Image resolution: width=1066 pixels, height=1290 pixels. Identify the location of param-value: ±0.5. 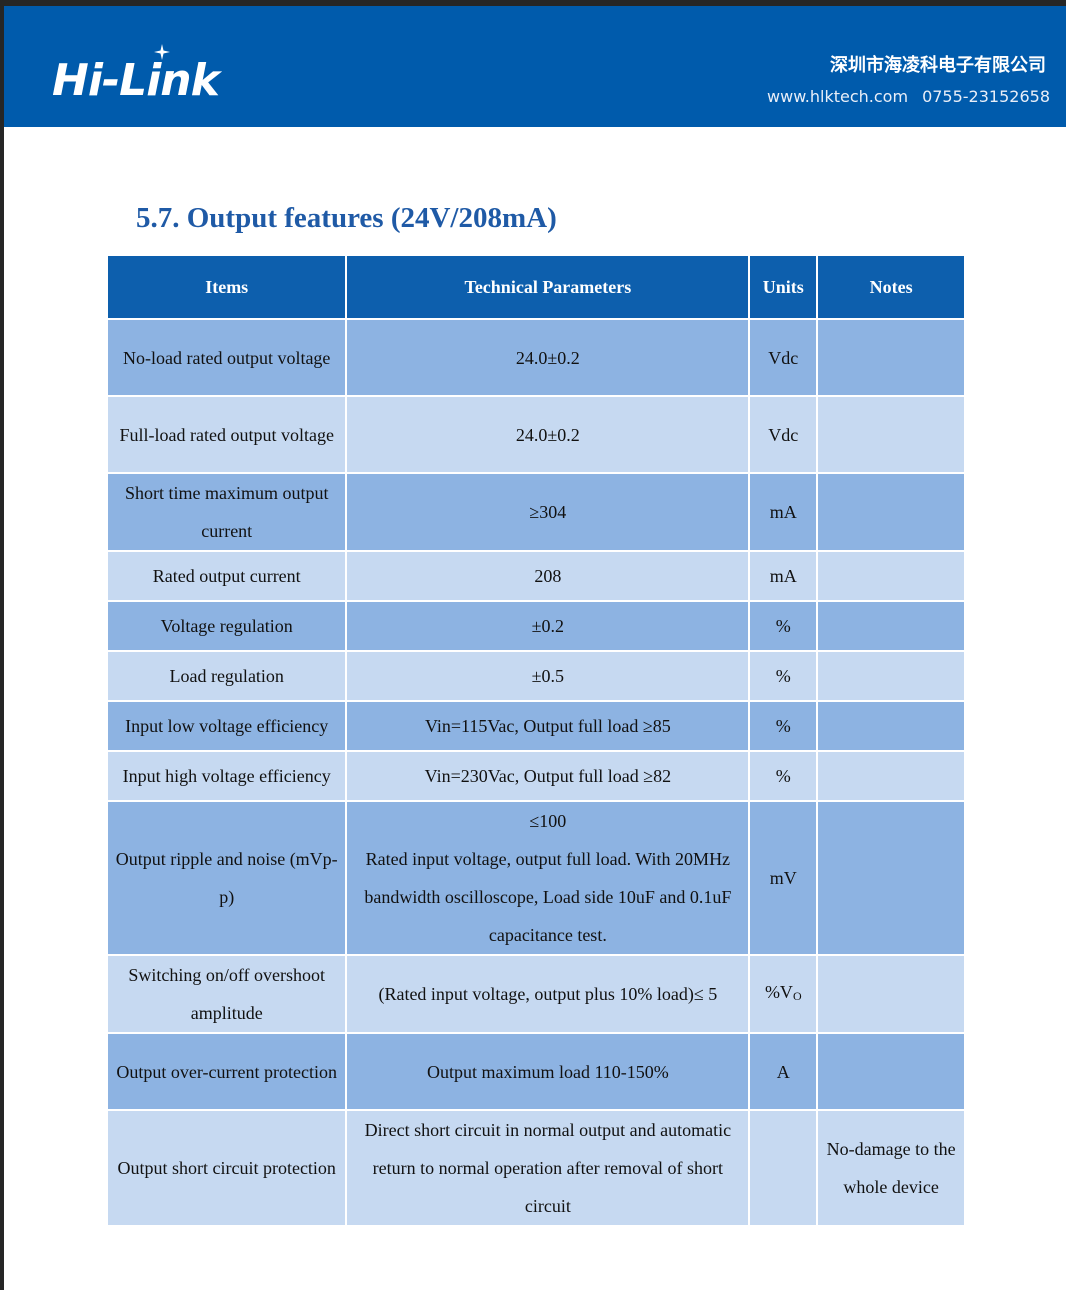
(548, 676).